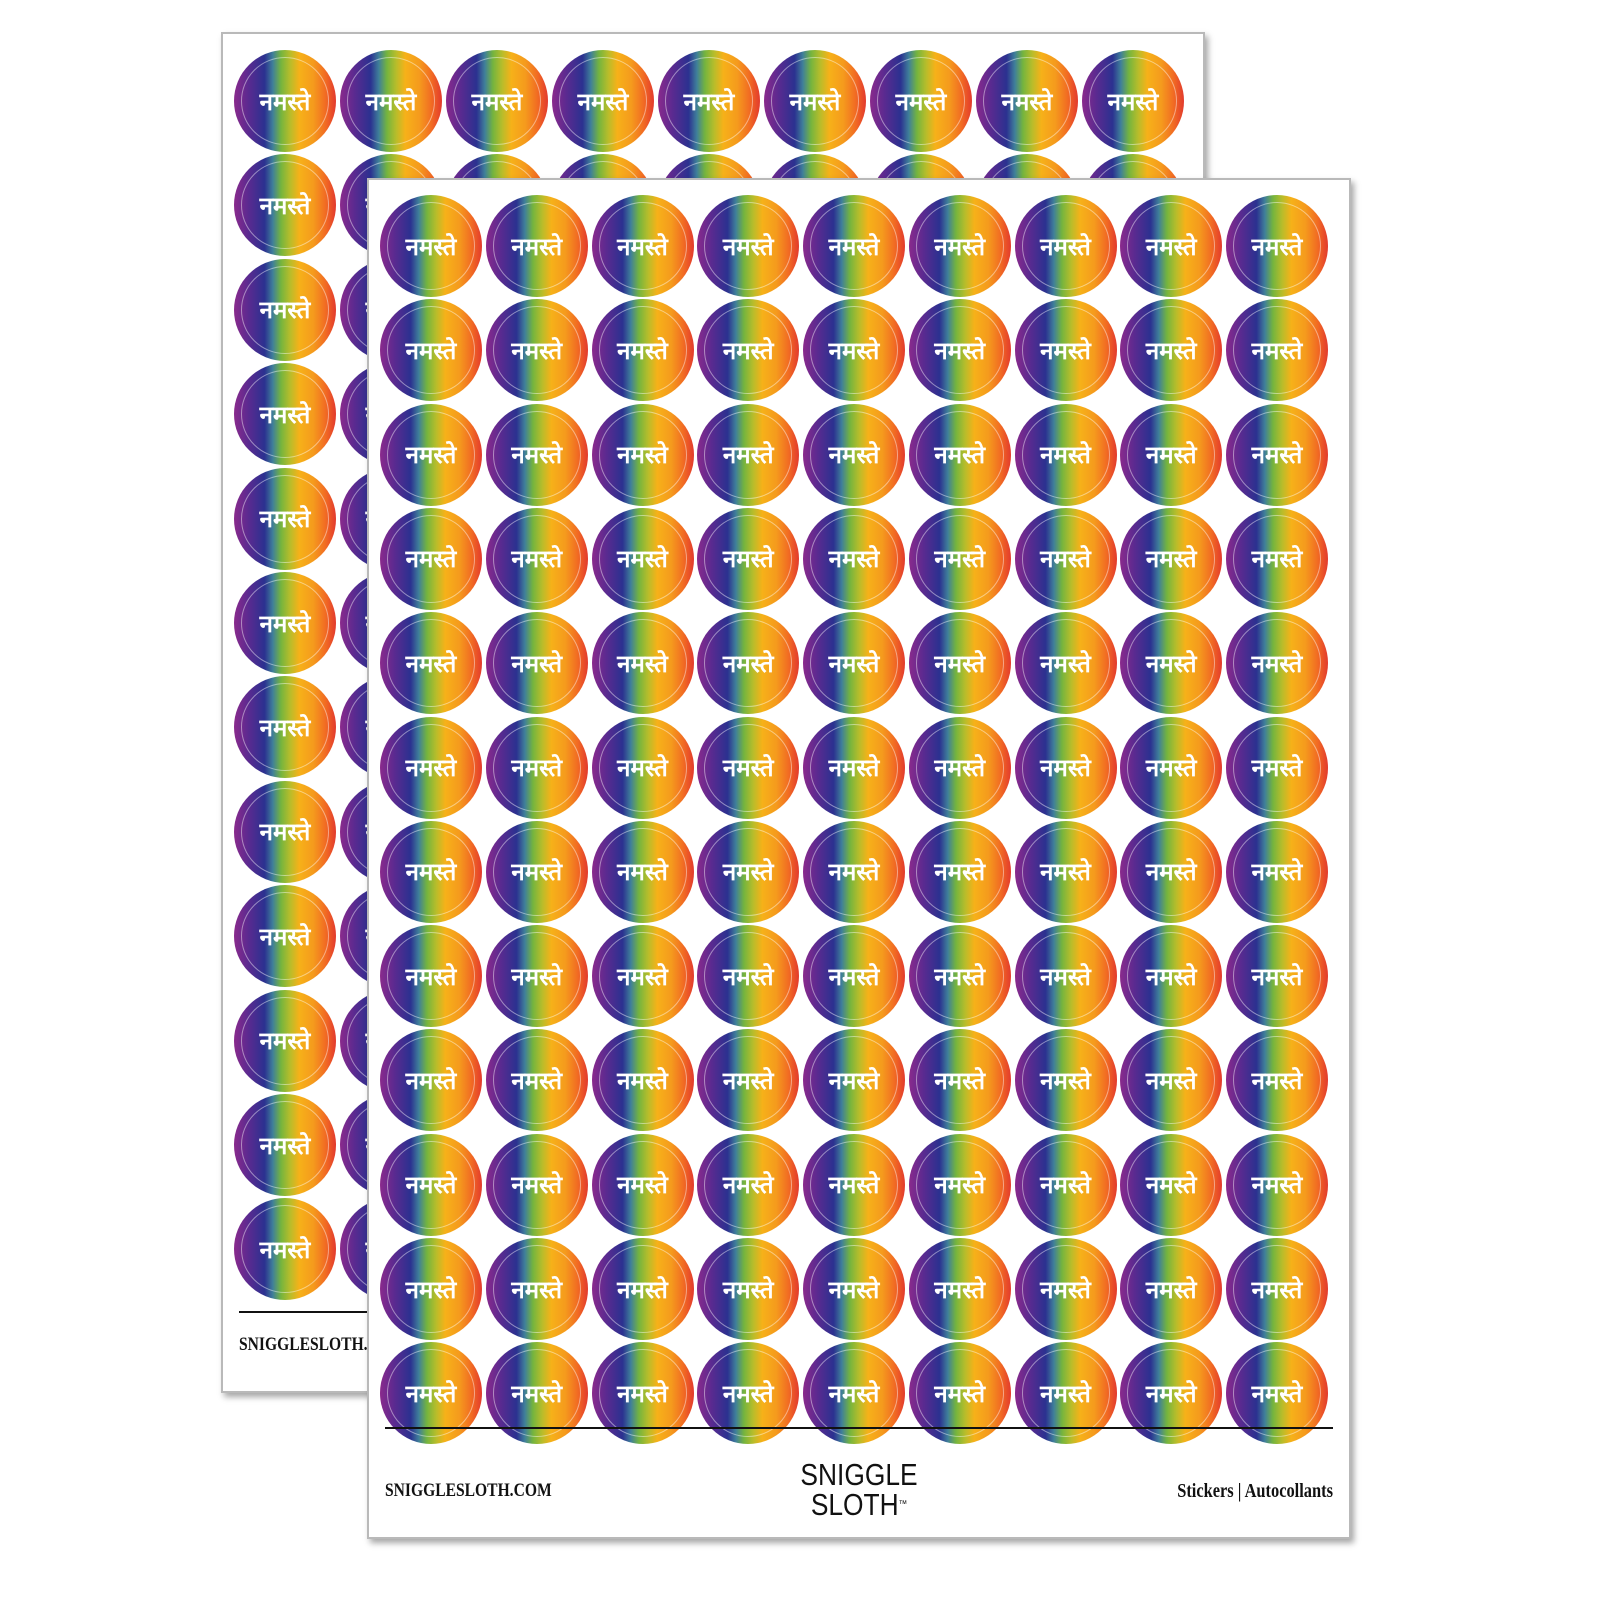 The height and width of the screenshot is (1600, 1600). I want to click on website-label: SNIGGLESLOTH.COM, so click(468, 1490).